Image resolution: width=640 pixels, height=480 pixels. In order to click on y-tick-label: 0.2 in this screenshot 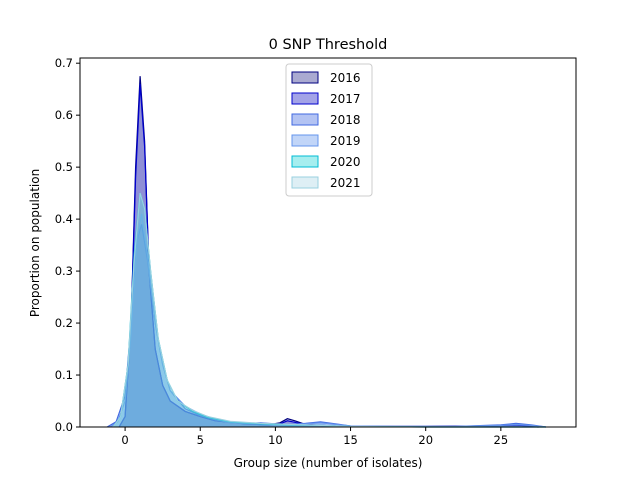, I will do `click(64, 323)`.